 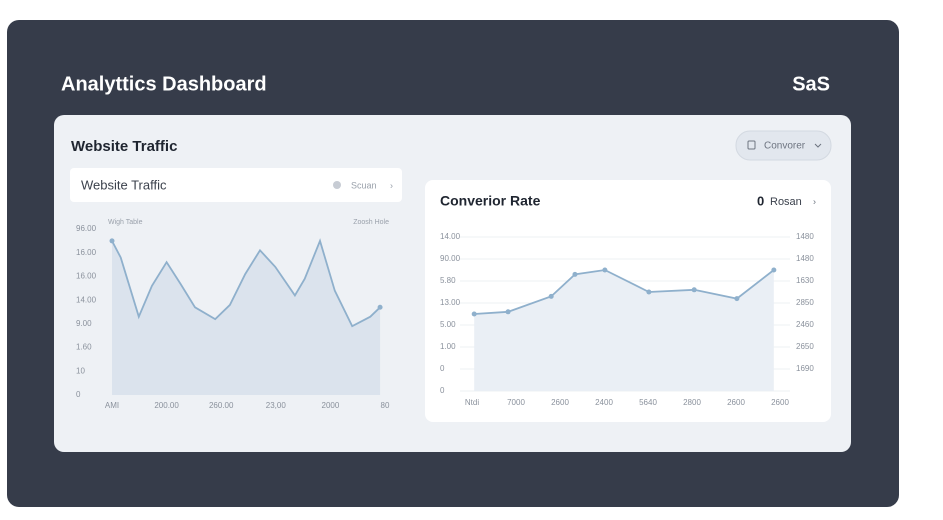 What do you see at coordinates (331, 405) in the screenshot?
I see `x-tick-label: 2000` at bounding box center [331, 405].